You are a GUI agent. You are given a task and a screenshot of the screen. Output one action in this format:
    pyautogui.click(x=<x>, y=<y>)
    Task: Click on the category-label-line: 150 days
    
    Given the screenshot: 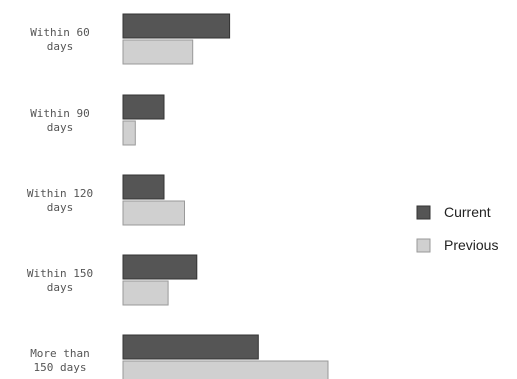 What is the action you would take?
    pyautogui.click(x=60, y=367)
    